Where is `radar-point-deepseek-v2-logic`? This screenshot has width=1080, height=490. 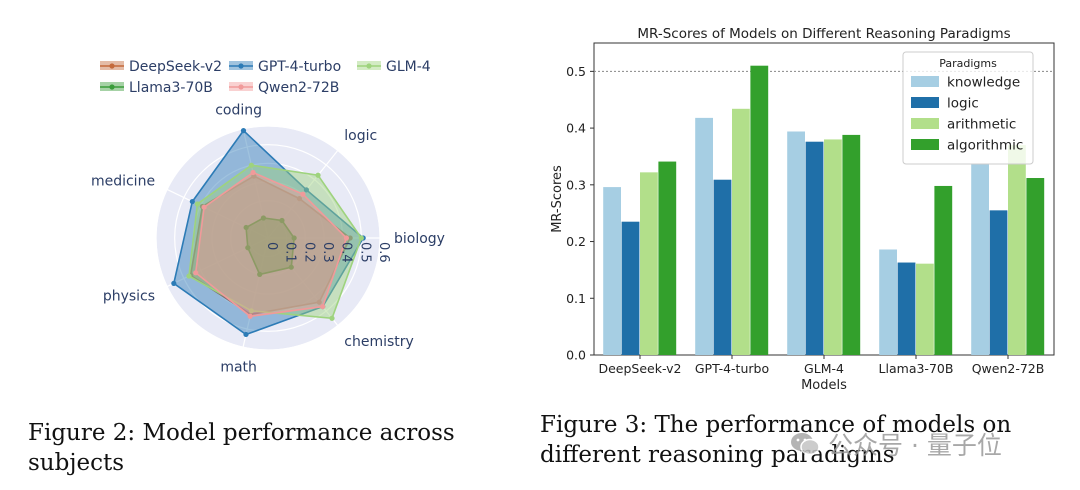 radar-point-deepseek-v2-logic is located at coordinates (299, 198).